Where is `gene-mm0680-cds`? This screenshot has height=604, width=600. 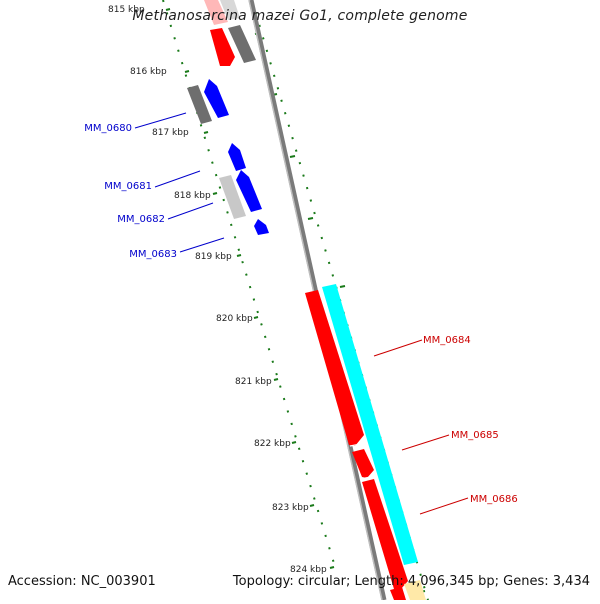 gene-mm0680-cds is located at coordinates (216, 98).